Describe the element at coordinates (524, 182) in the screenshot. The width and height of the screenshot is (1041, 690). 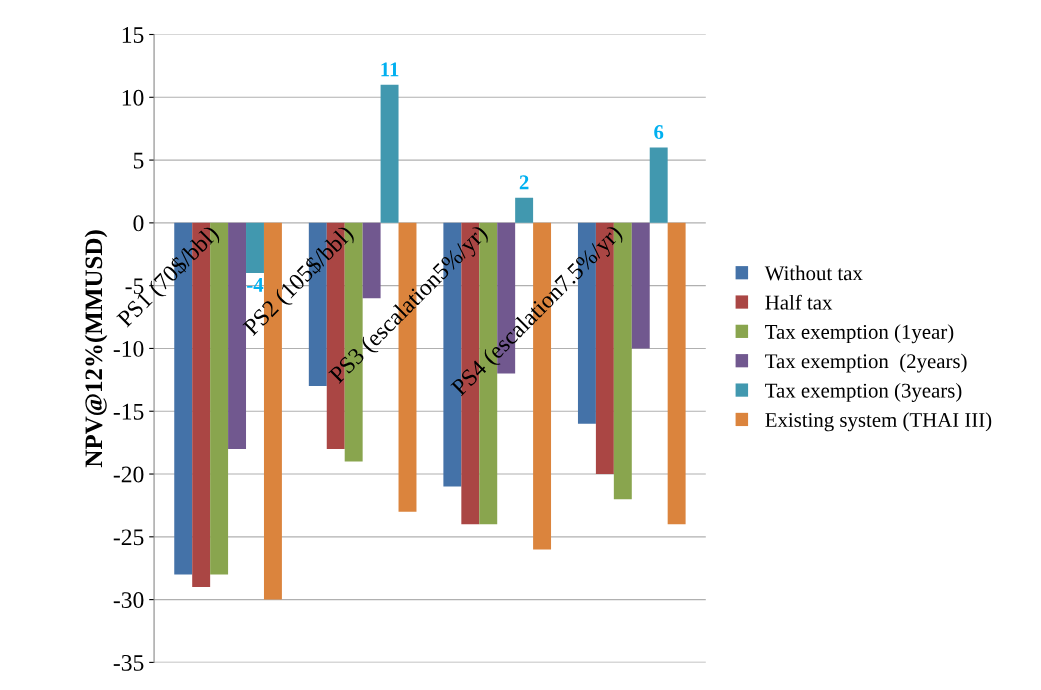
I see `data-label: 2` at that location.